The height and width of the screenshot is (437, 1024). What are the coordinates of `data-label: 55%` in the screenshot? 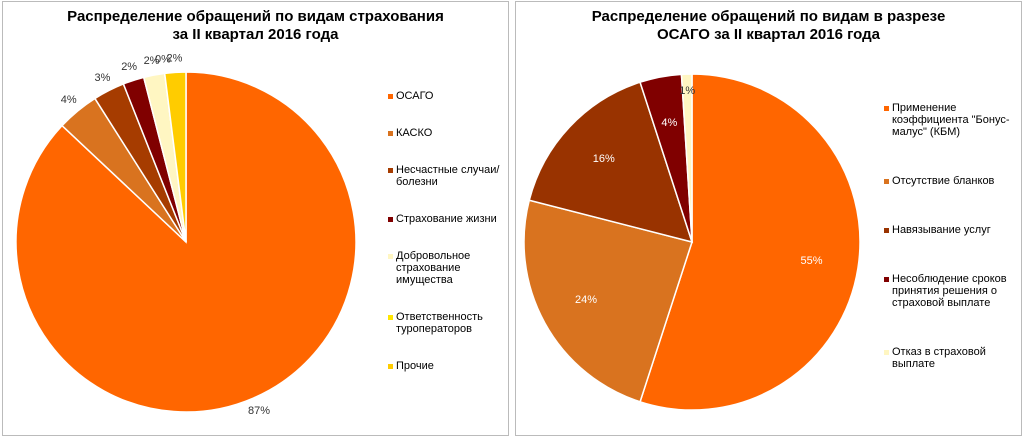 It's located at (811, 261).